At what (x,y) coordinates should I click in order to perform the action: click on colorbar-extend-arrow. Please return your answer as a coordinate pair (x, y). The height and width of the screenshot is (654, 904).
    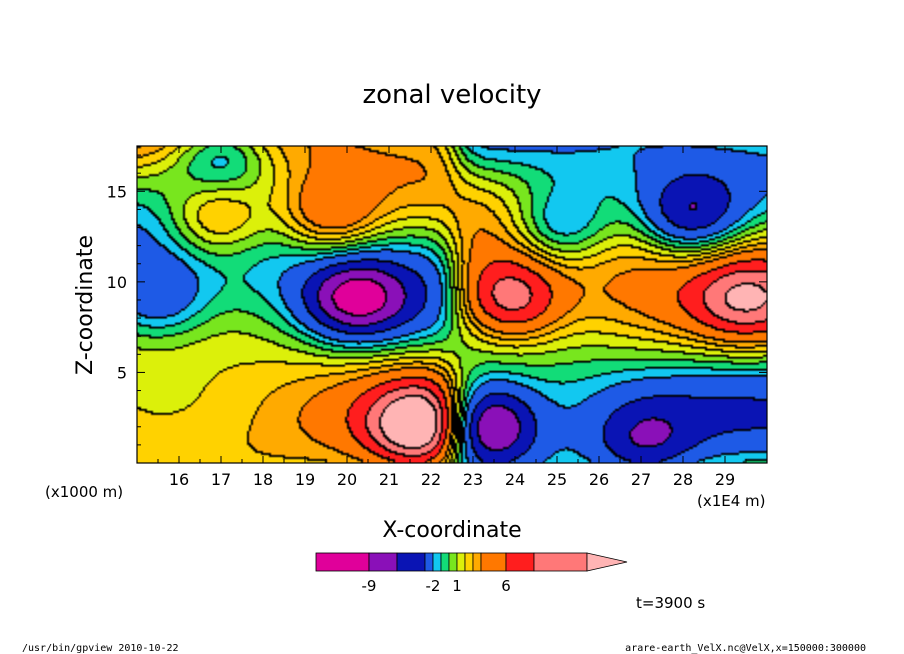
    Looking at the image, I should click on (607, 562).